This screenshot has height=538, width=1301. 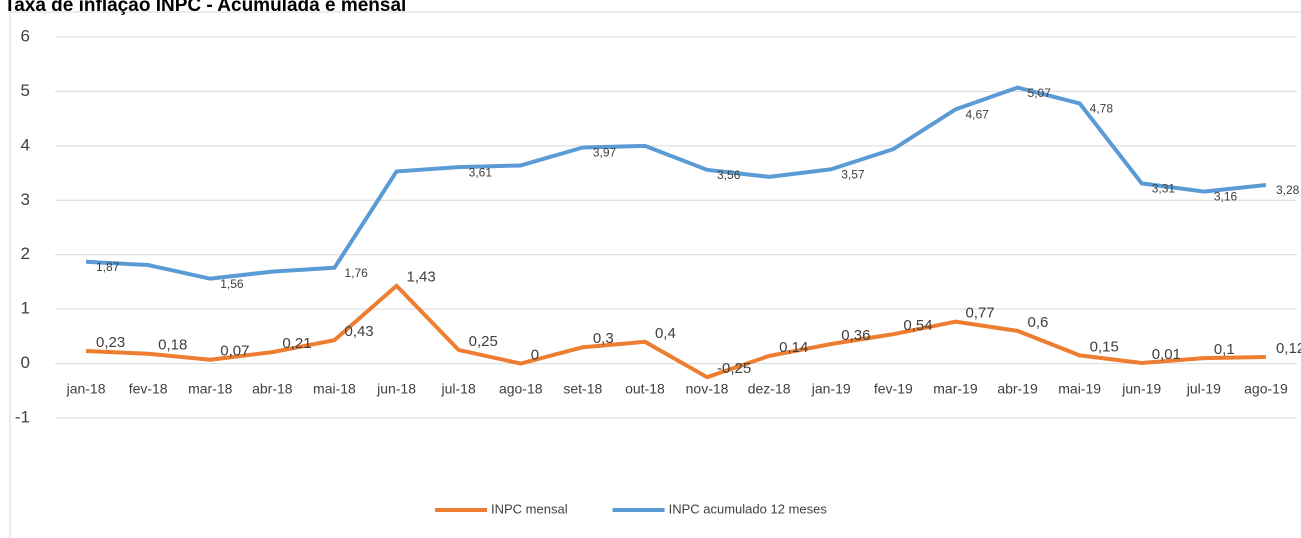 I want to click on data-label: 1,87, so click(x=108, y=267).